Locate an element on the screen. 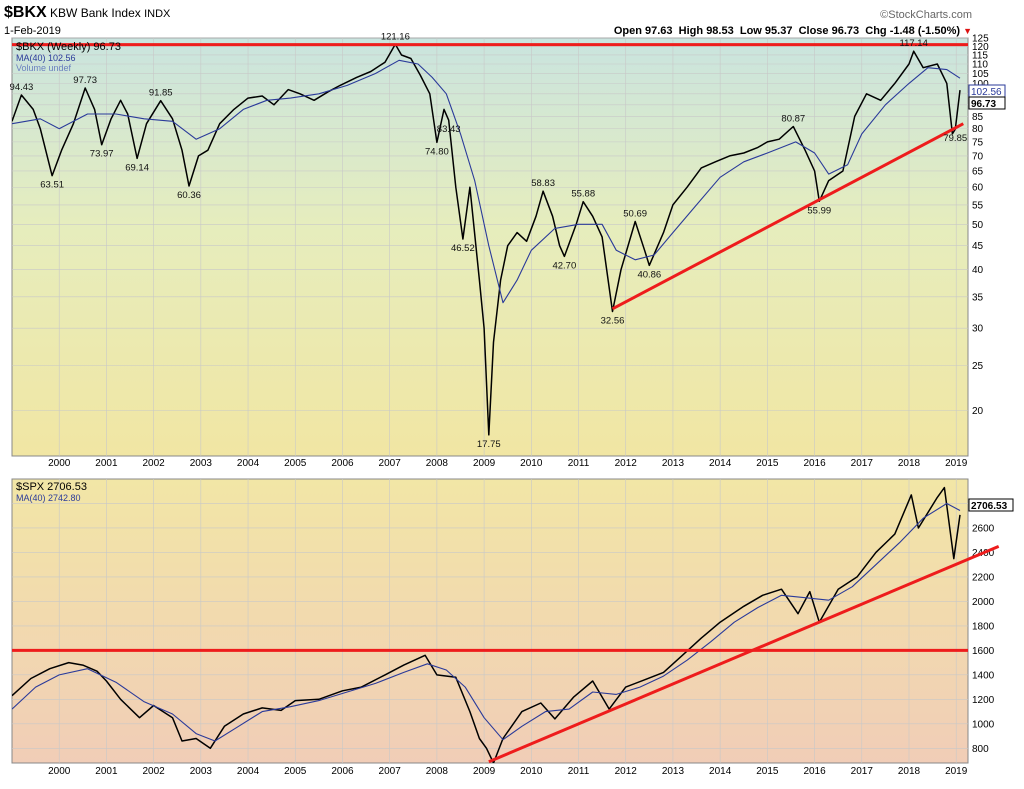 The width and height of the screenshot is (1024, 789). open-label: Open is located at coordinates (627, 31).